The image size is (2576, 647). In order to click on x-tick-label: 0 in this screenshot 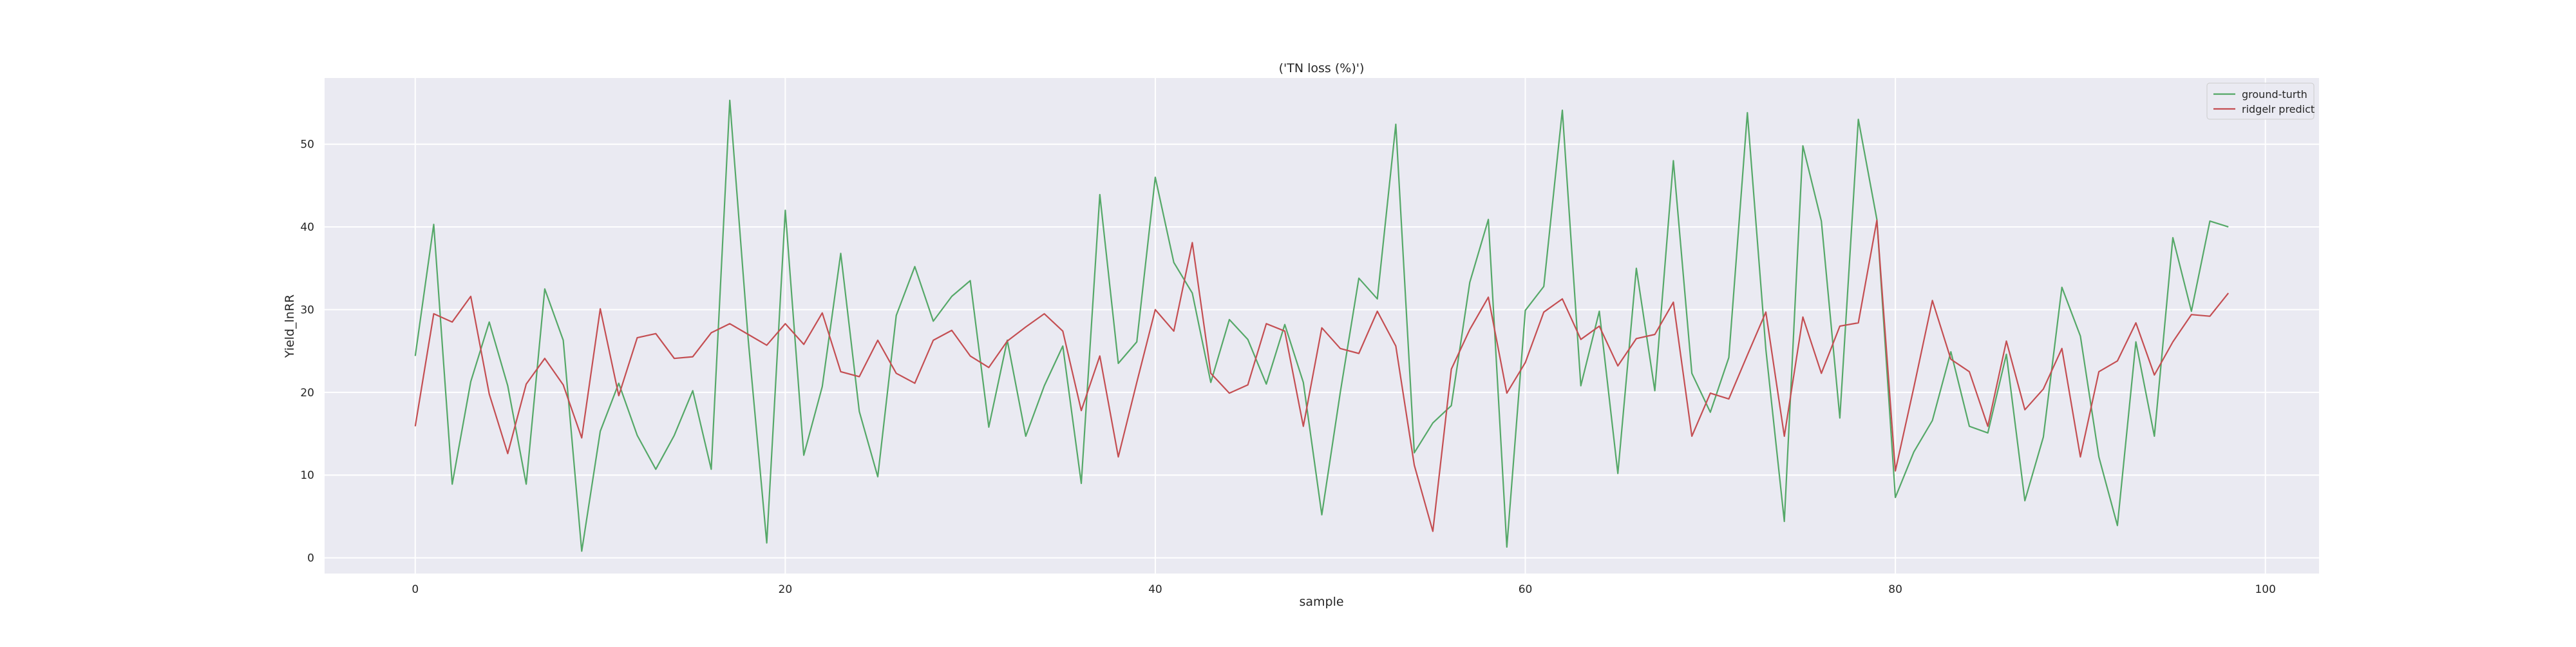, I will do `click(415, 589)`.